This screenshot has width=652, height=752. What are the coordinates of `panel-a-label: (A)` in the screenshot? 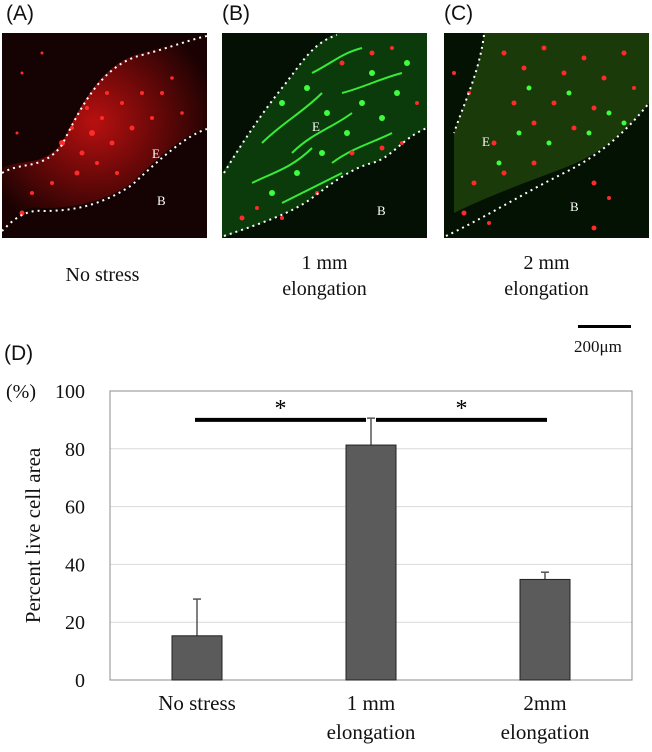 It's located at (20, 13).